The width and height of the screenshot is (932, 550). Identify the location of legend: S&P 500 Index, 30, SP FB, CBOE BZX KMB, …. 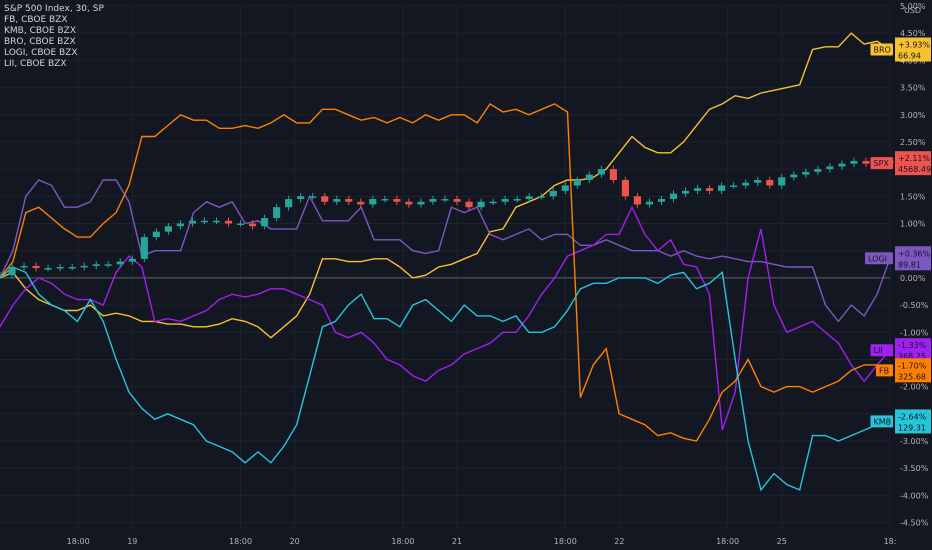
(54, 37).